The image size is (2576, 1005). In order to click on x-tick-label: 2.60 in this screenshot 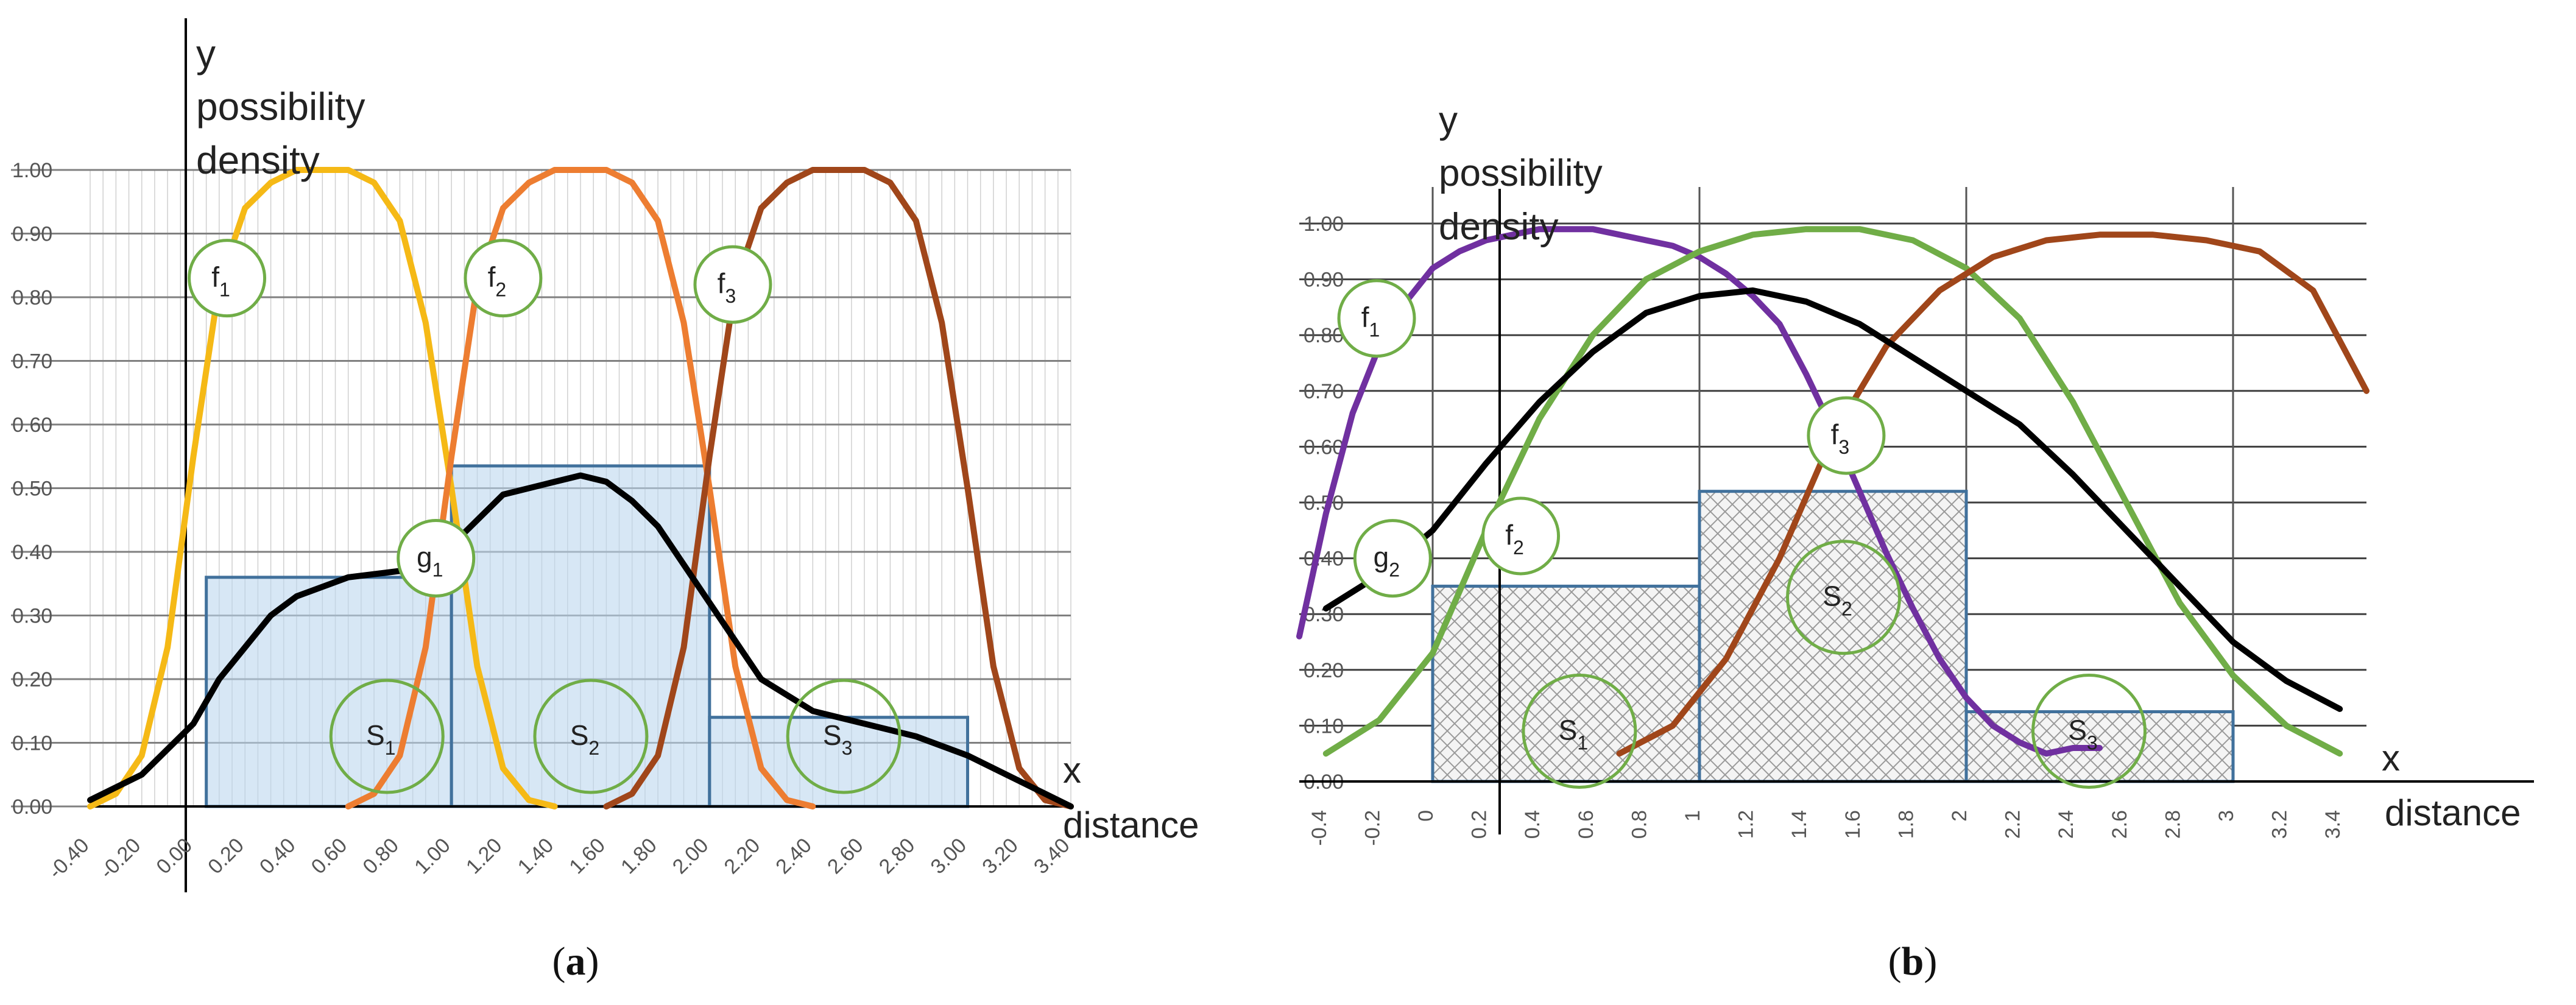, I will do `click(845, 857)`.